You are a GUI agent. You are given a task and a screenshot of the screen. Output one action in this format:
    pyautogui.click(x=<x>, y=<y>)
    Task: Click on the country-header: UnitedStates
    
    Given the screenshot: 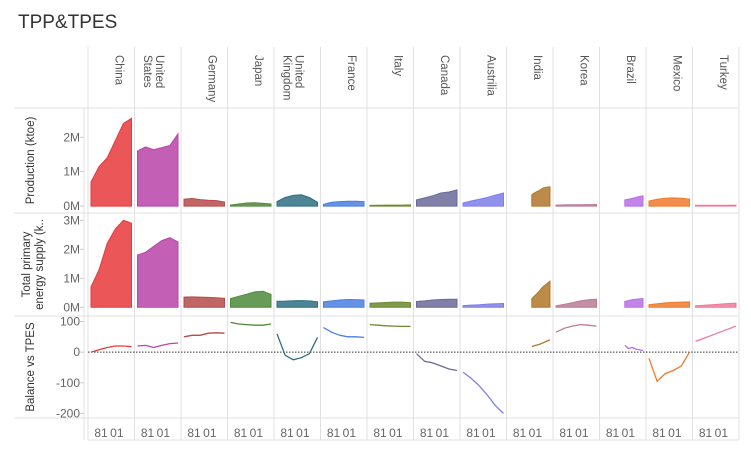 What is the action you would take?
    pyautogui.click(x=153, y=71)
    